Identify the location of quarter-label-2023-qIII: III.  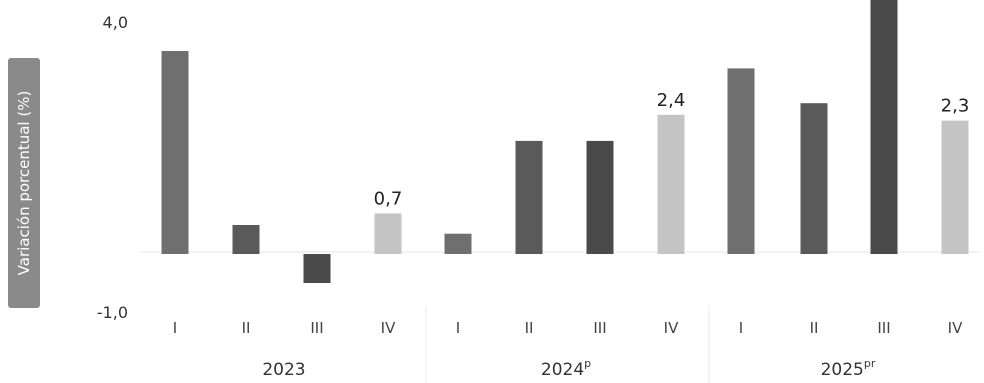
(316, 328).